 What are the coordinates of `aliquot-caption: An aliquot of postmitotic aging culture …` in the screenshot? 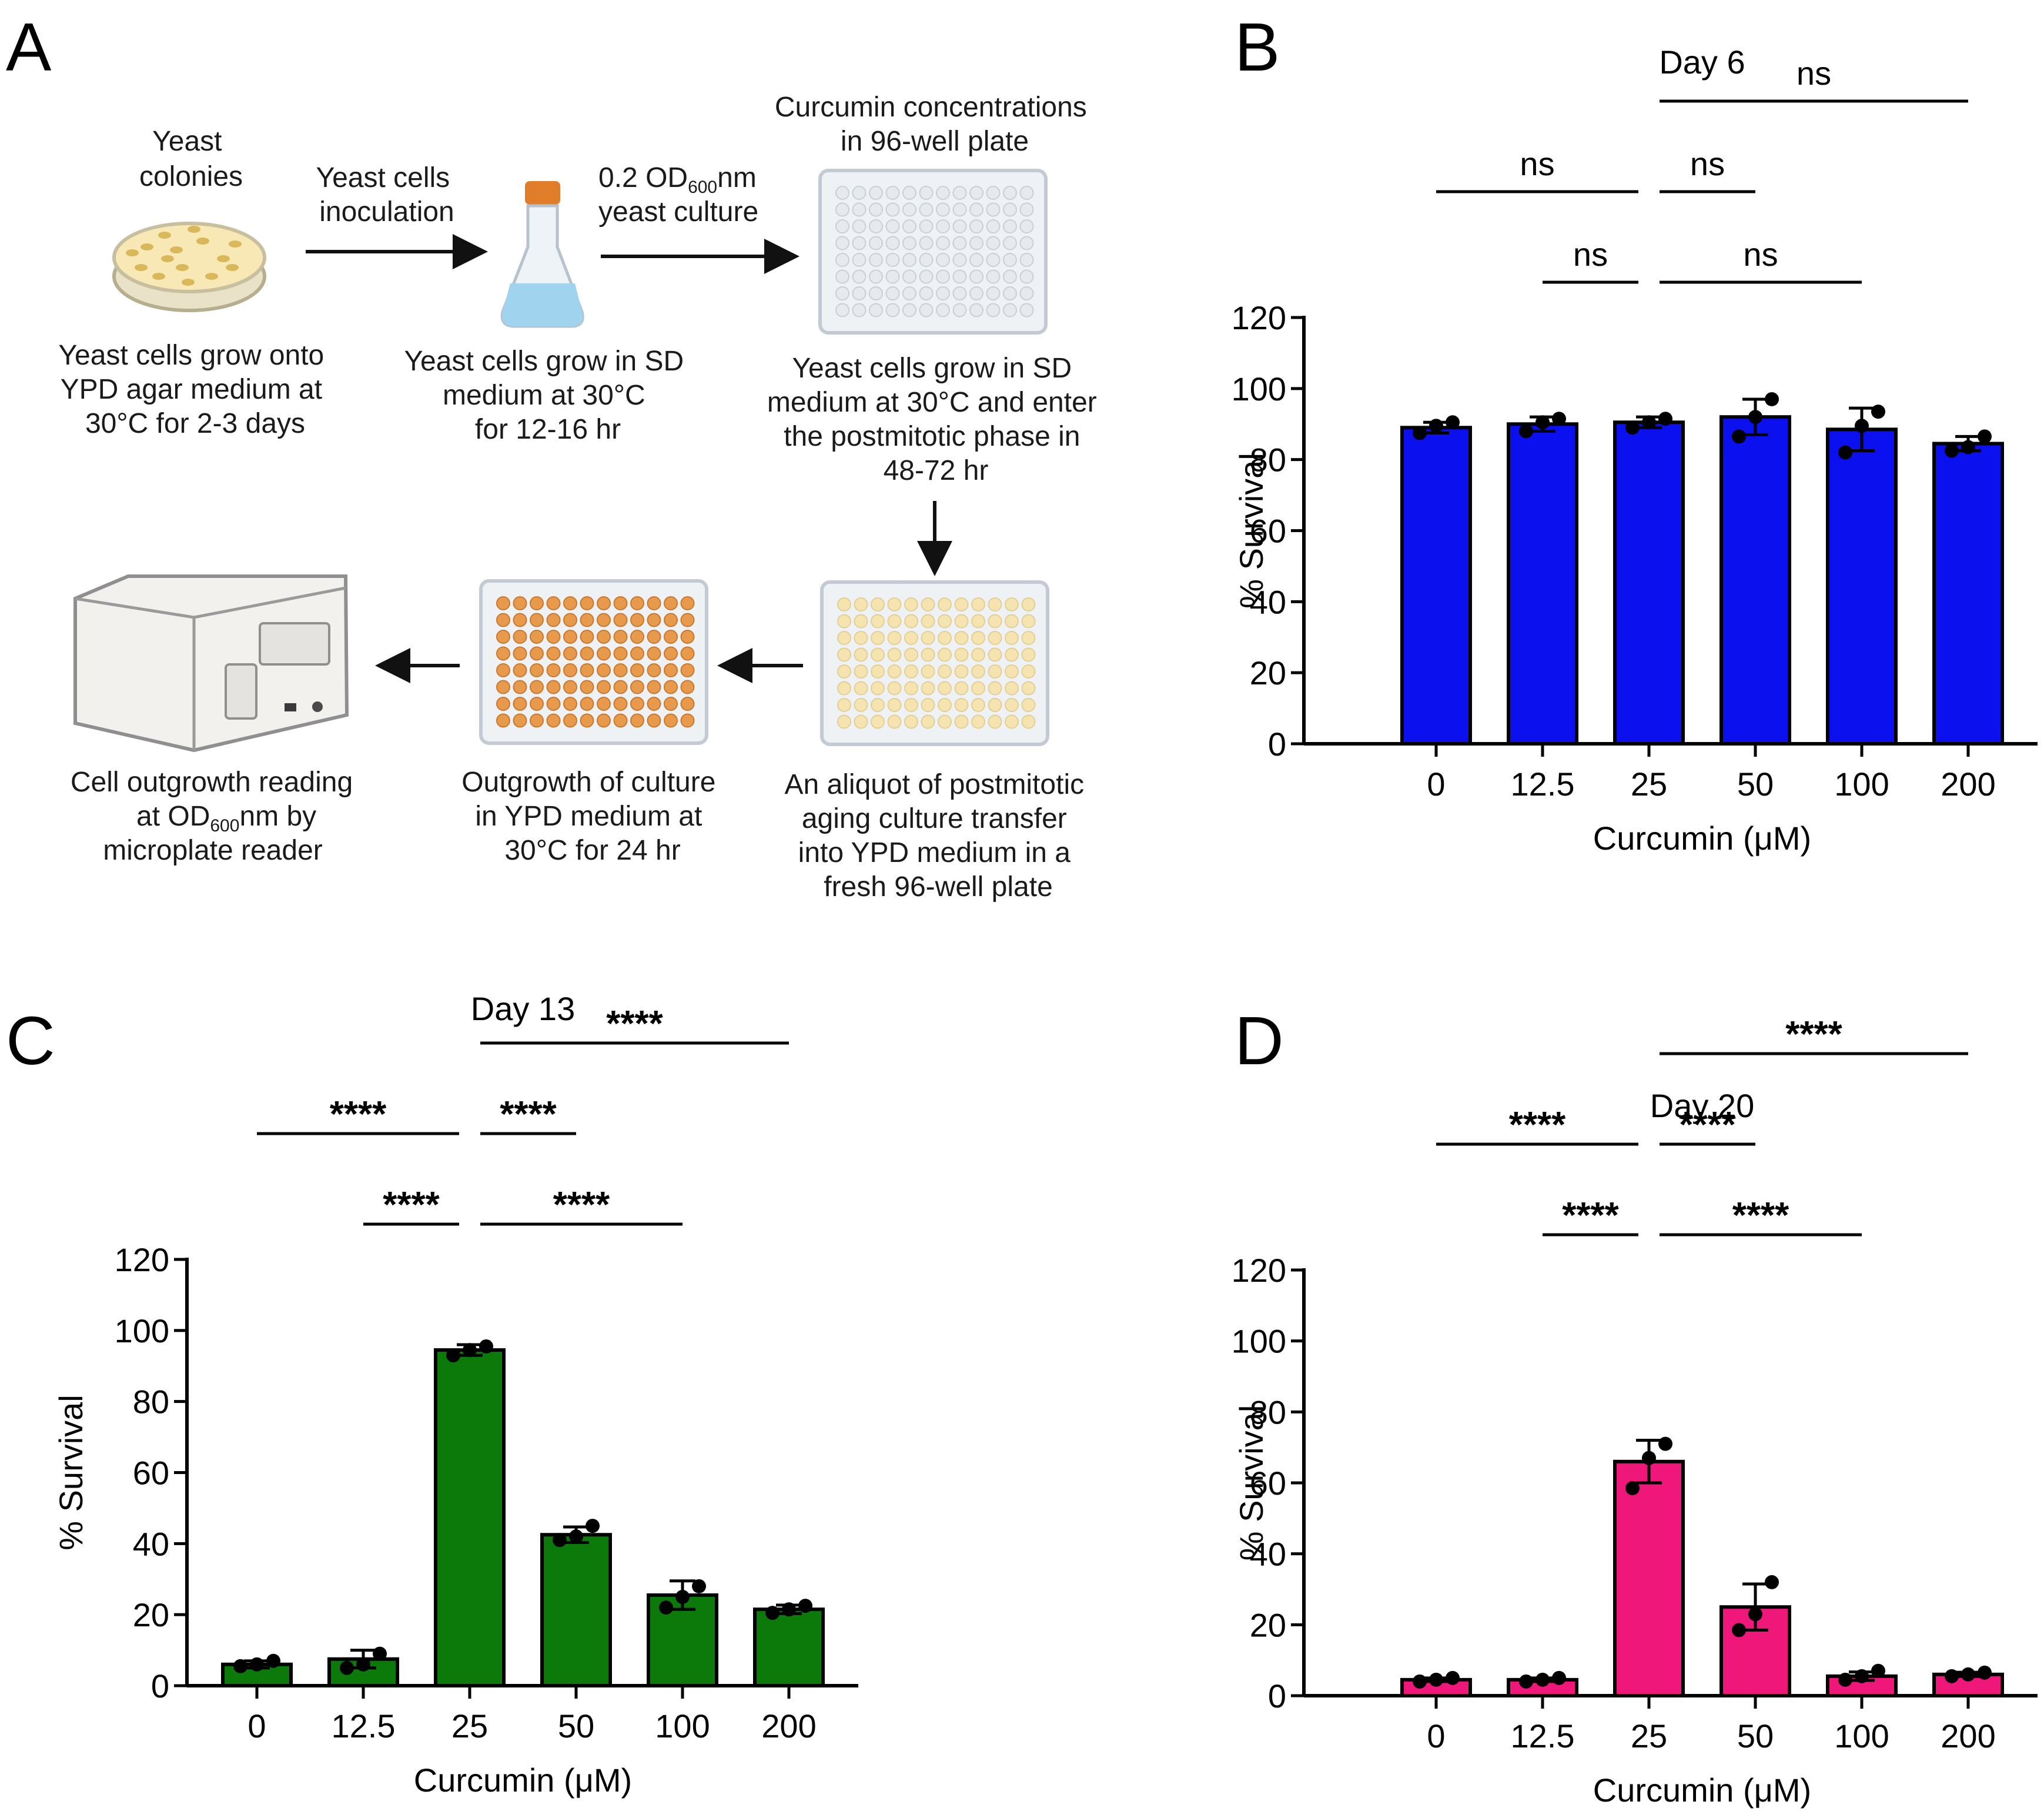 It's located at (939, 836).